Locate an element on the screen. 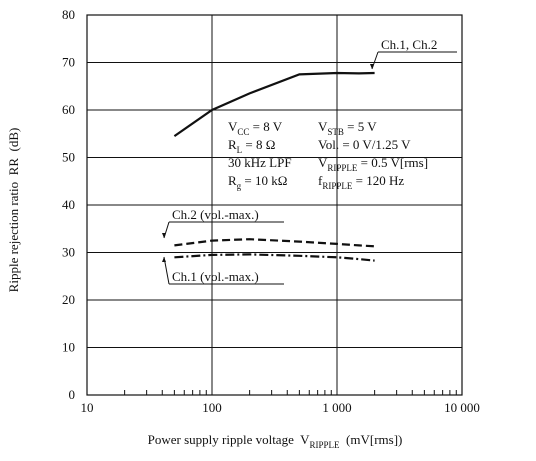  annotation: VSTB = 5 V is located at coordinates (347, 128).